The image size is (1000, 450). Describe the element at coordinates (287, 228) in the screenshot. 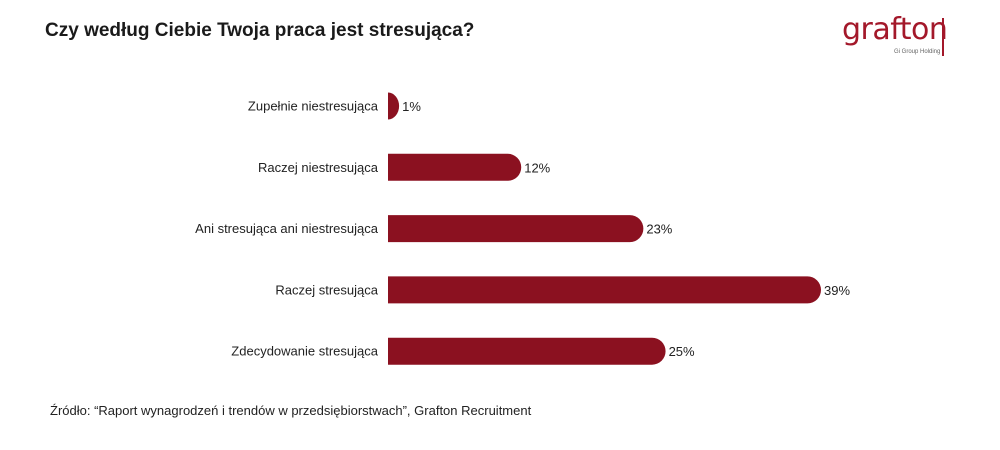

I see `category-label: Ani stresująca ani niestresująca` at that location.